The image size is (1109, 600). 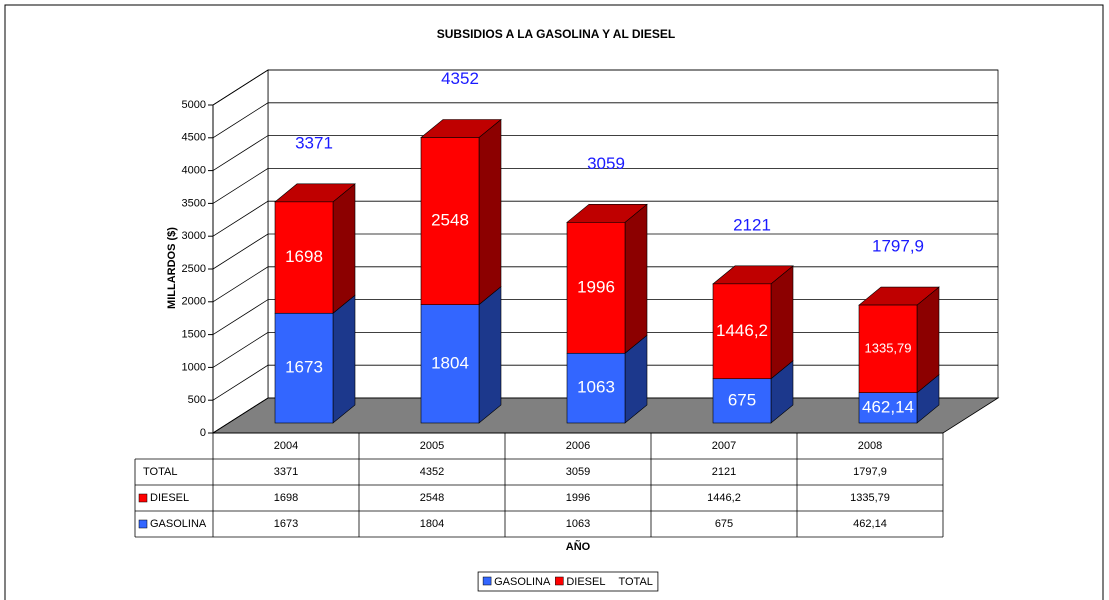 I want to click on table-cell: 1335,79, so click(x=870, y=498).